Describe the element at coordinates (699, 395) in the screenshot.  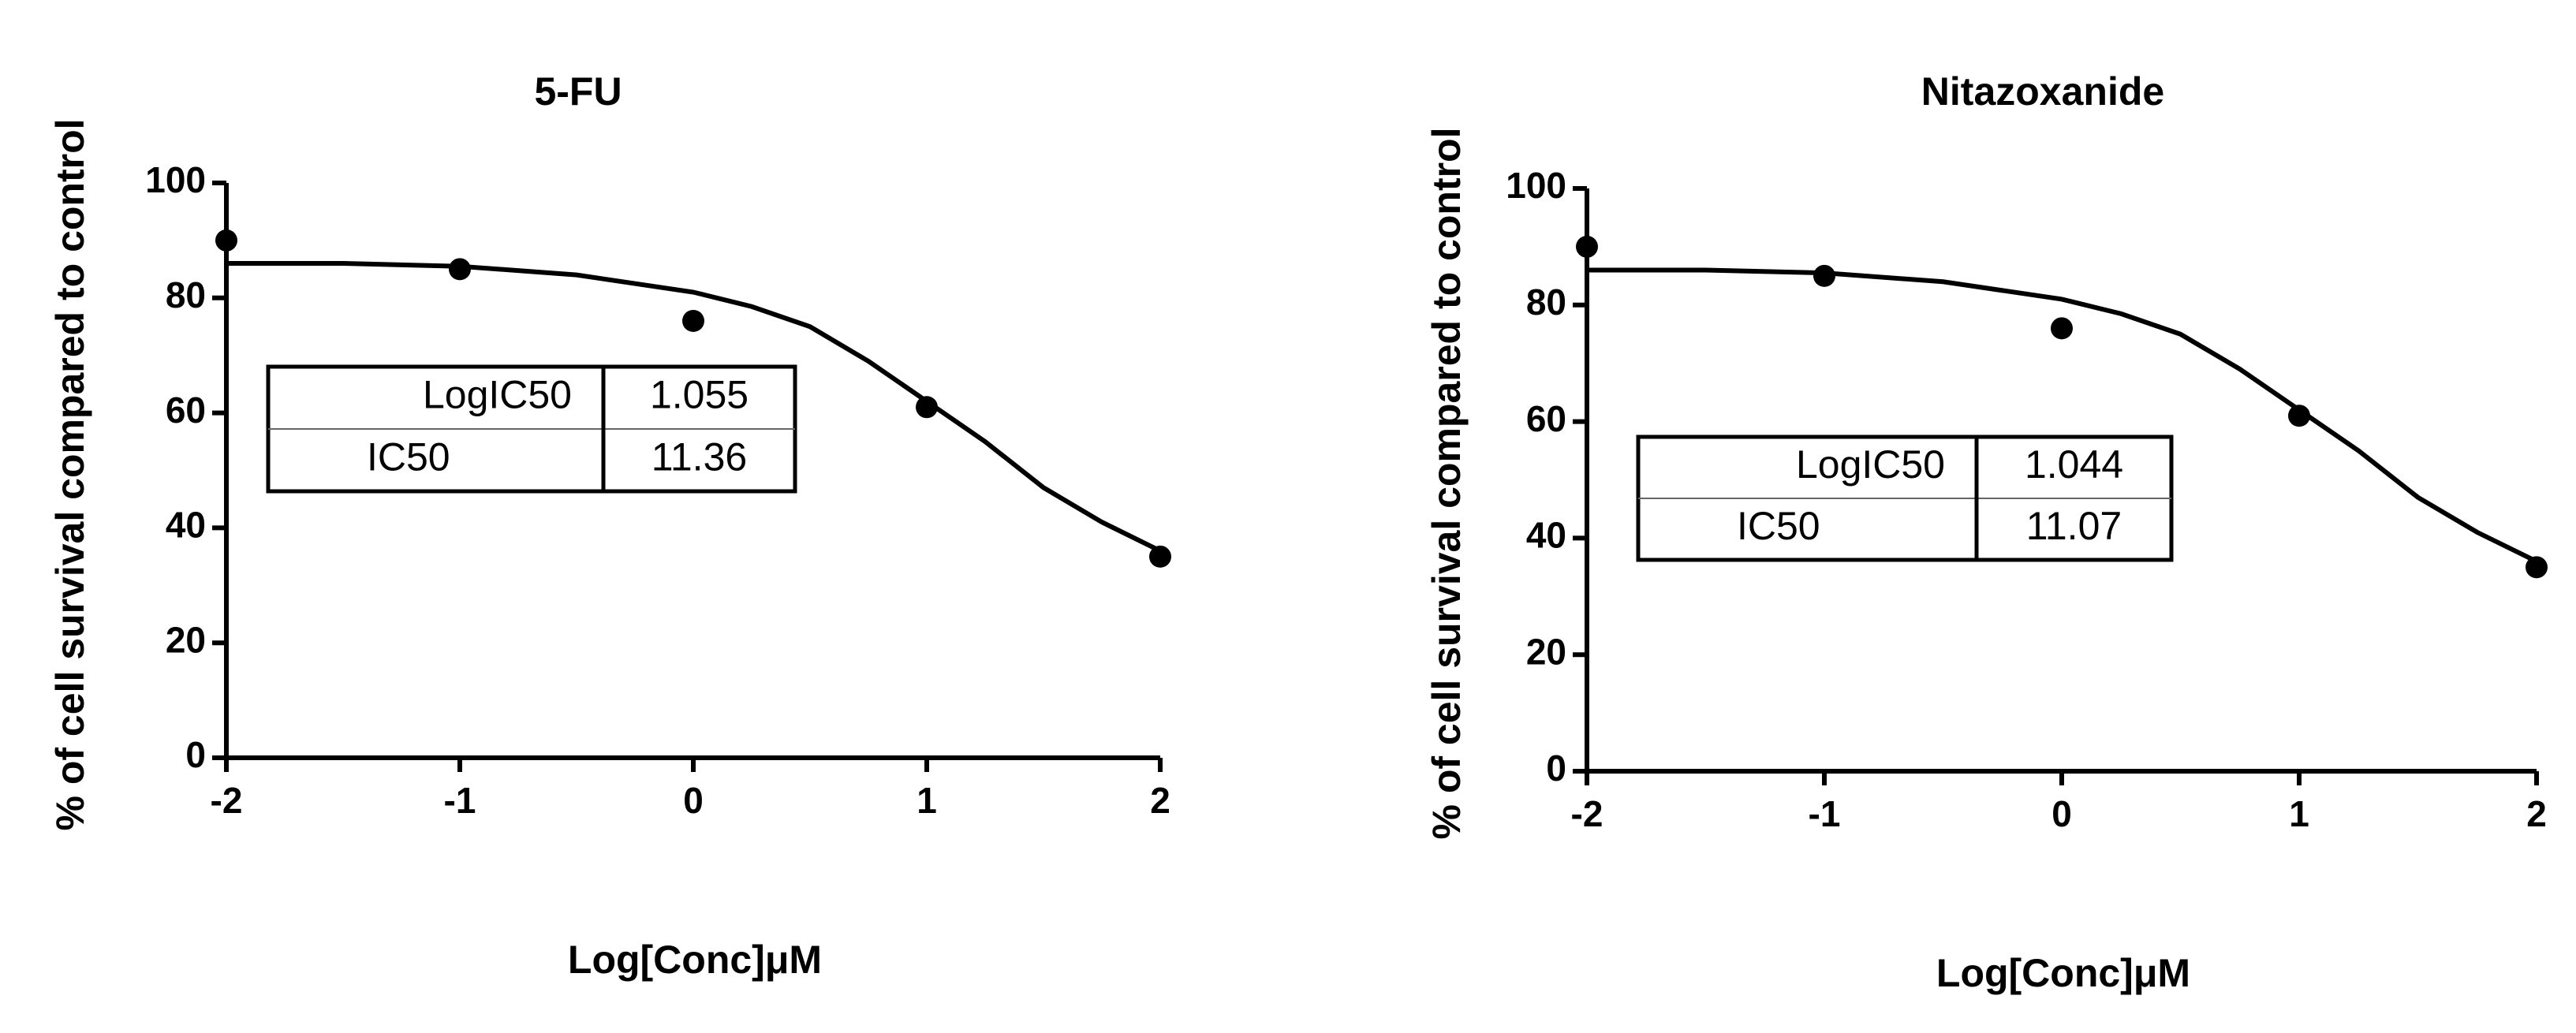
I see `table-cell: 1.055` at that location.